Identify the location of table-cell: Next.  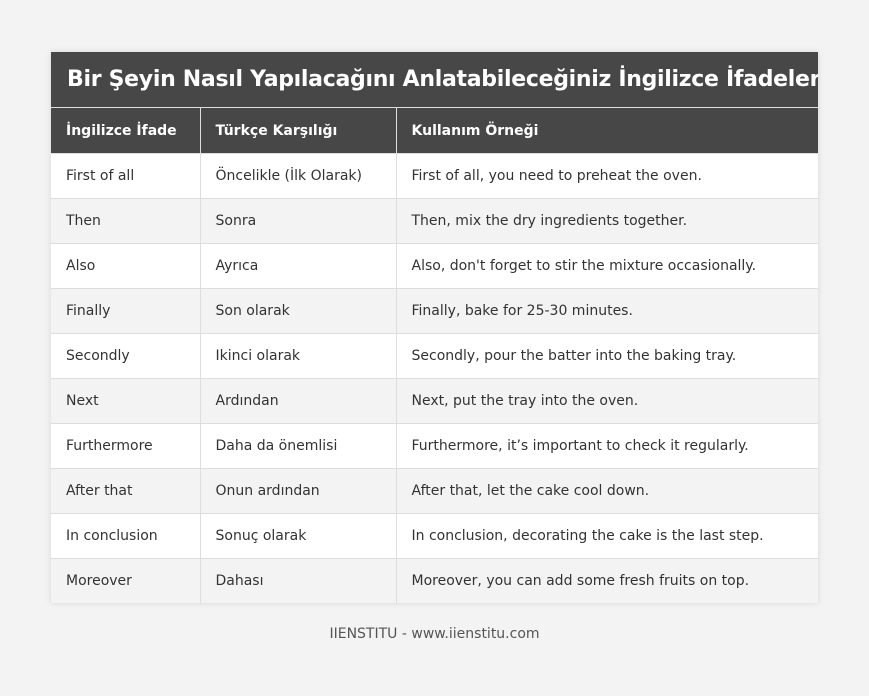
(125, 401).